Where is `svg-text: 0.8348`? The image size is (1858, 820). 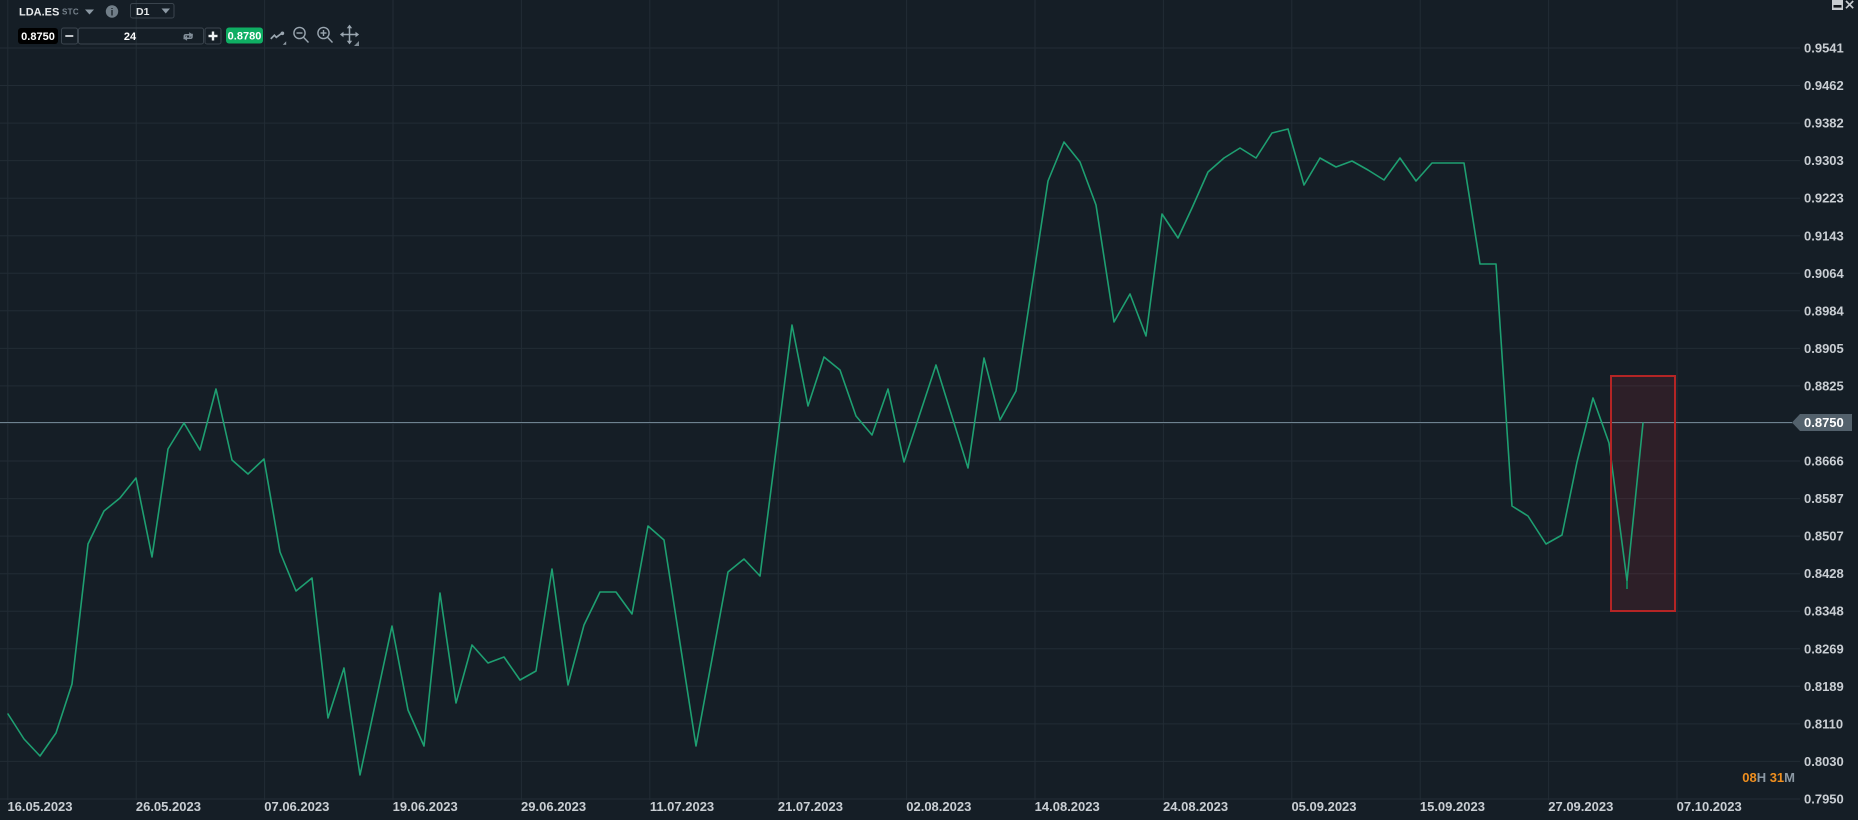
svg-text: 0.8348 is located at coordinates (1824, 611).